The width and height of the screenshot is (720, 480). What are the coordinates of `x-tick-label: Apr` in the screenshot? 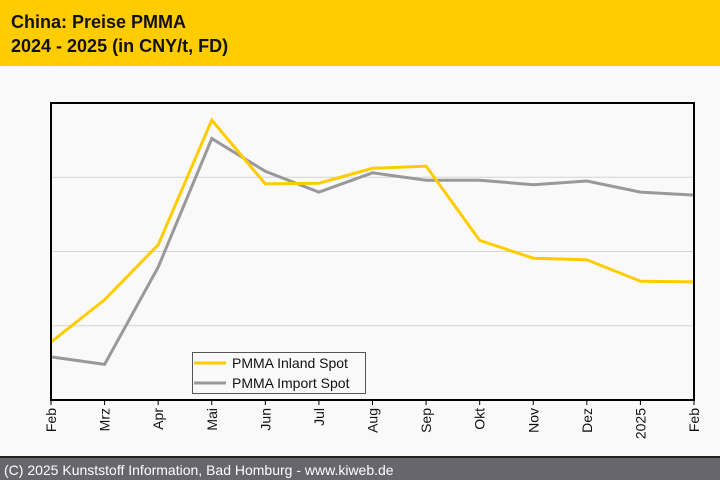 It's located at (158, 419).